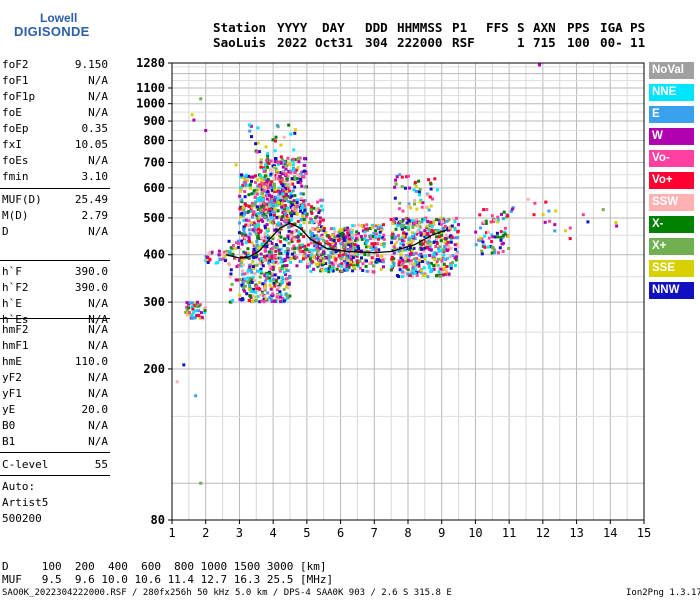 The image size is (700, 600). Describe the element at coordinates (55, 345) in the screenshot. I see `param-row: hmF1 N/A` at that location.